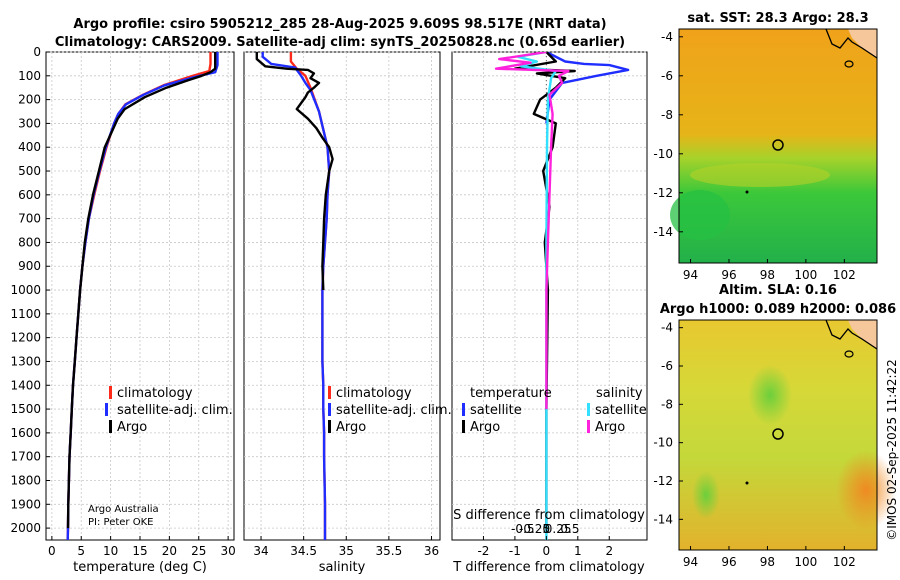  I want to click on legend-sal-argo: Argo, so click(610, 427).